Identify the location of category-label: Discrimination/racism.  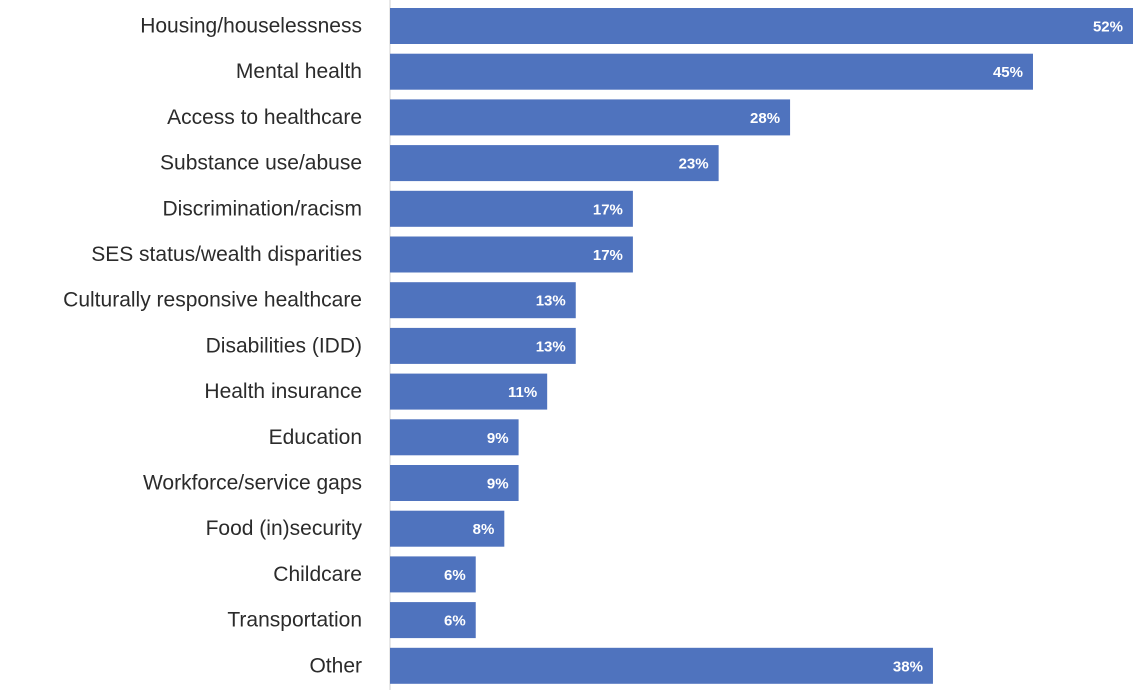
(262, 208).